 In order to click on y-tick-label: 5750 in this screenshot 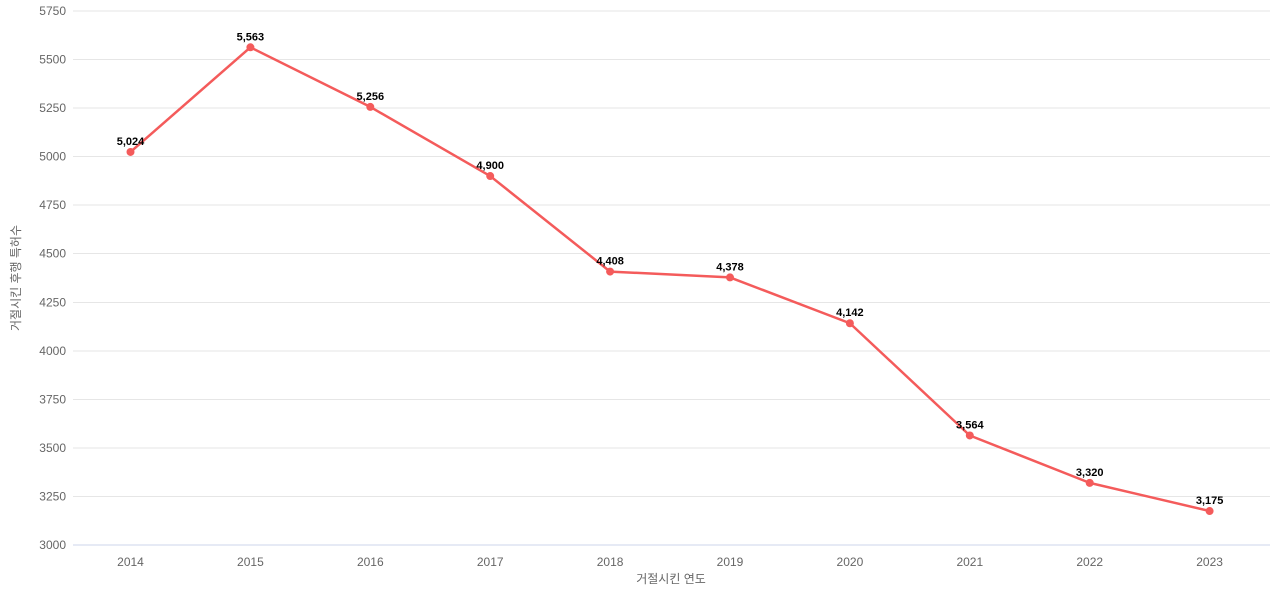, I will do `click(52, 11)`.